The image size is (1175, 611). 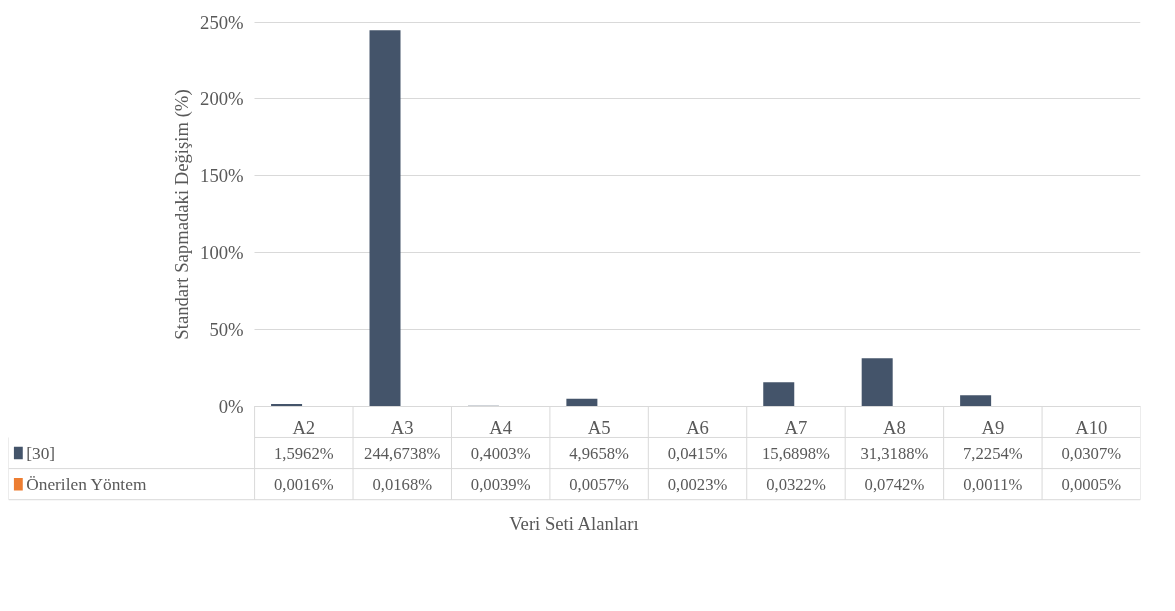 I want to click on y-tick-label: 50%, so click(x=226, y=329).